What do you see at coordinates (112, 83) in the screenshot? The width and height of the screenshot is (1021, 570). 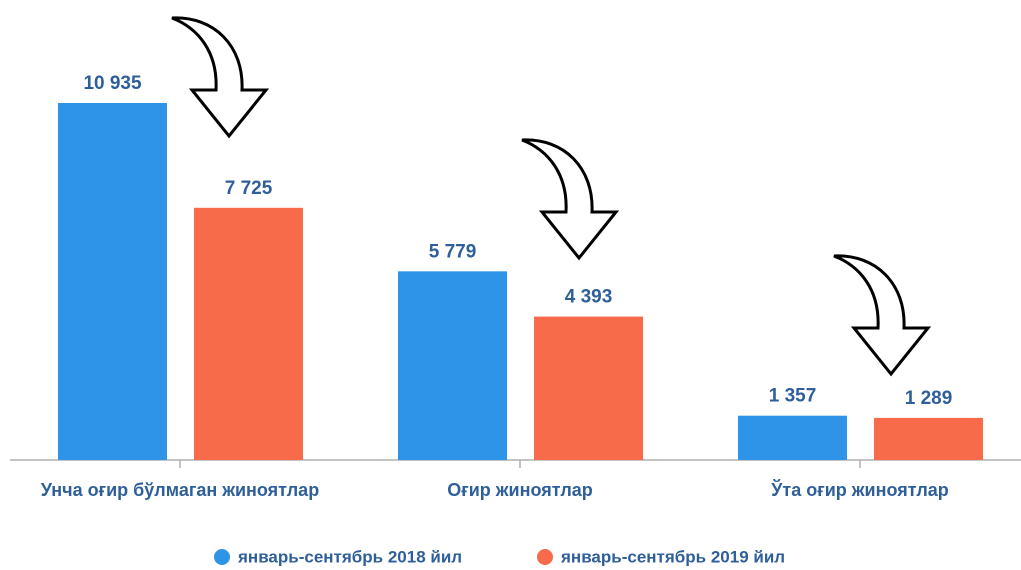 I see `data-label: 10 935` at bounding box center [112, 83].